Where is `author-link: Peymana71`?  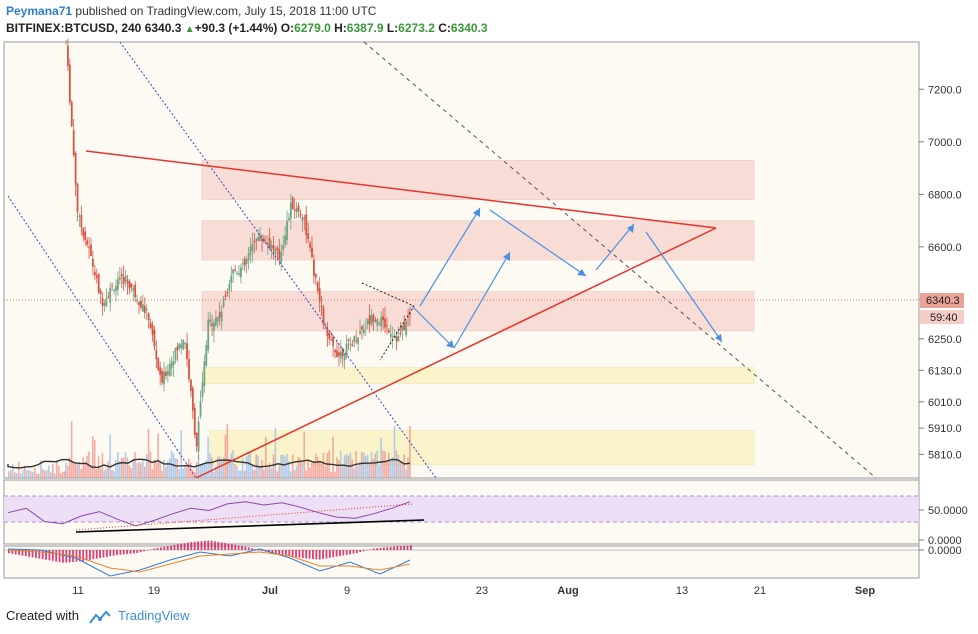 author-link: Peymana71 is located at coordinates (39, 11).